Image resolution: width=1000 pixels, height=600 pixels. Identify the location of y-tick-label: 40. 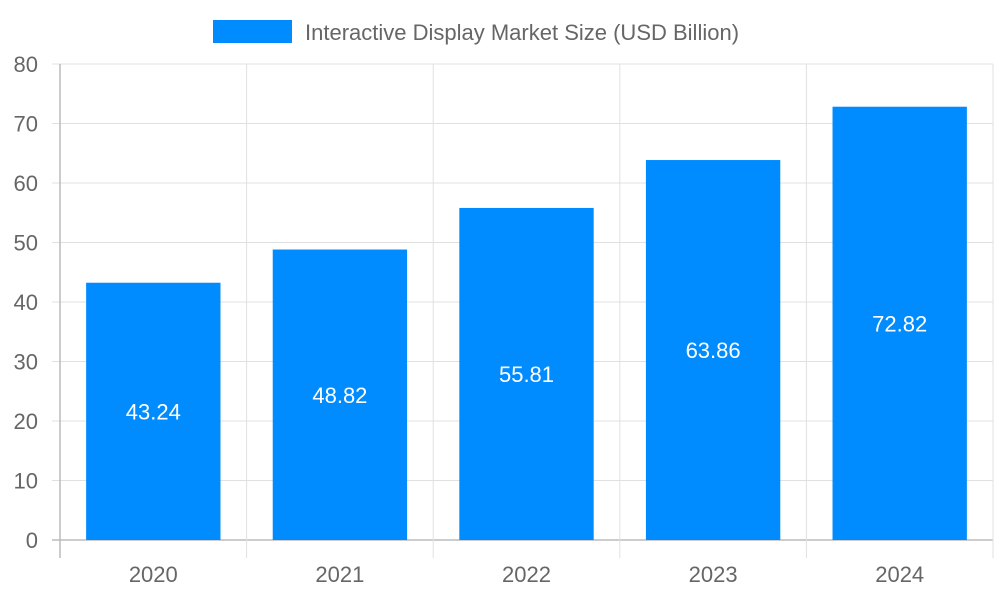
(26, 302).